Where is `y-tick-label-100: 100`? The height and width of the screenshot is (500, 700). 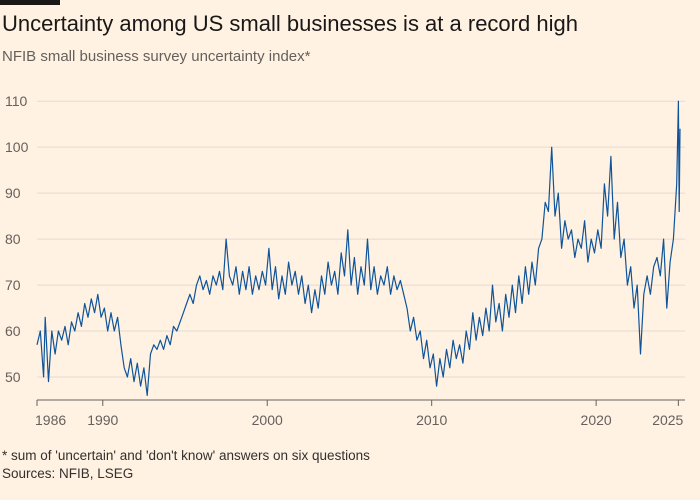 y-tick-label-100: 100 is located at coordinates (17, 147).